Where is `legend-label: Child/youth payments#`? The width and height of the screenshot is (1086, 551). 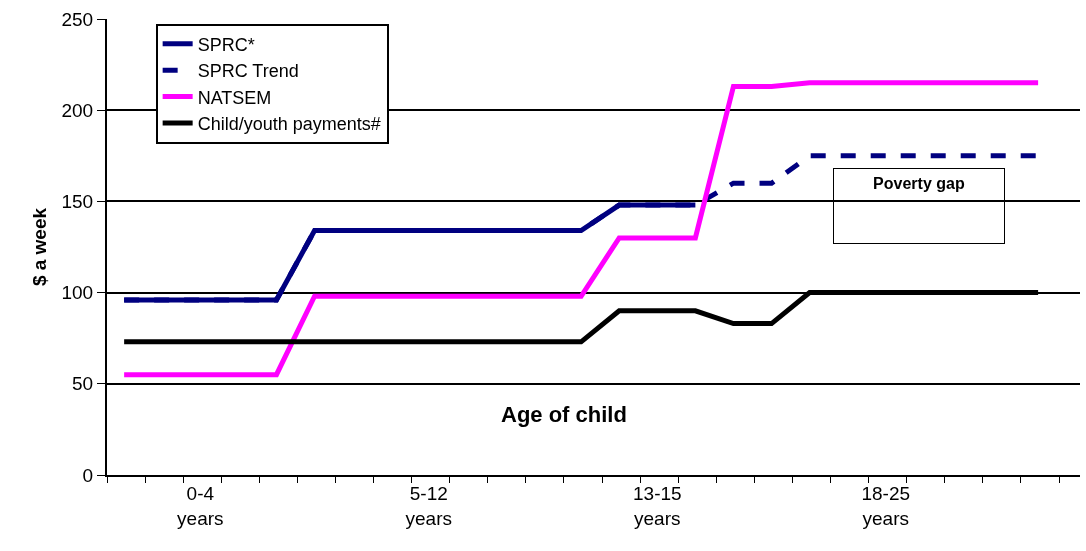 legend-label: Child/youth payments# is located at coordinates (289, 123).